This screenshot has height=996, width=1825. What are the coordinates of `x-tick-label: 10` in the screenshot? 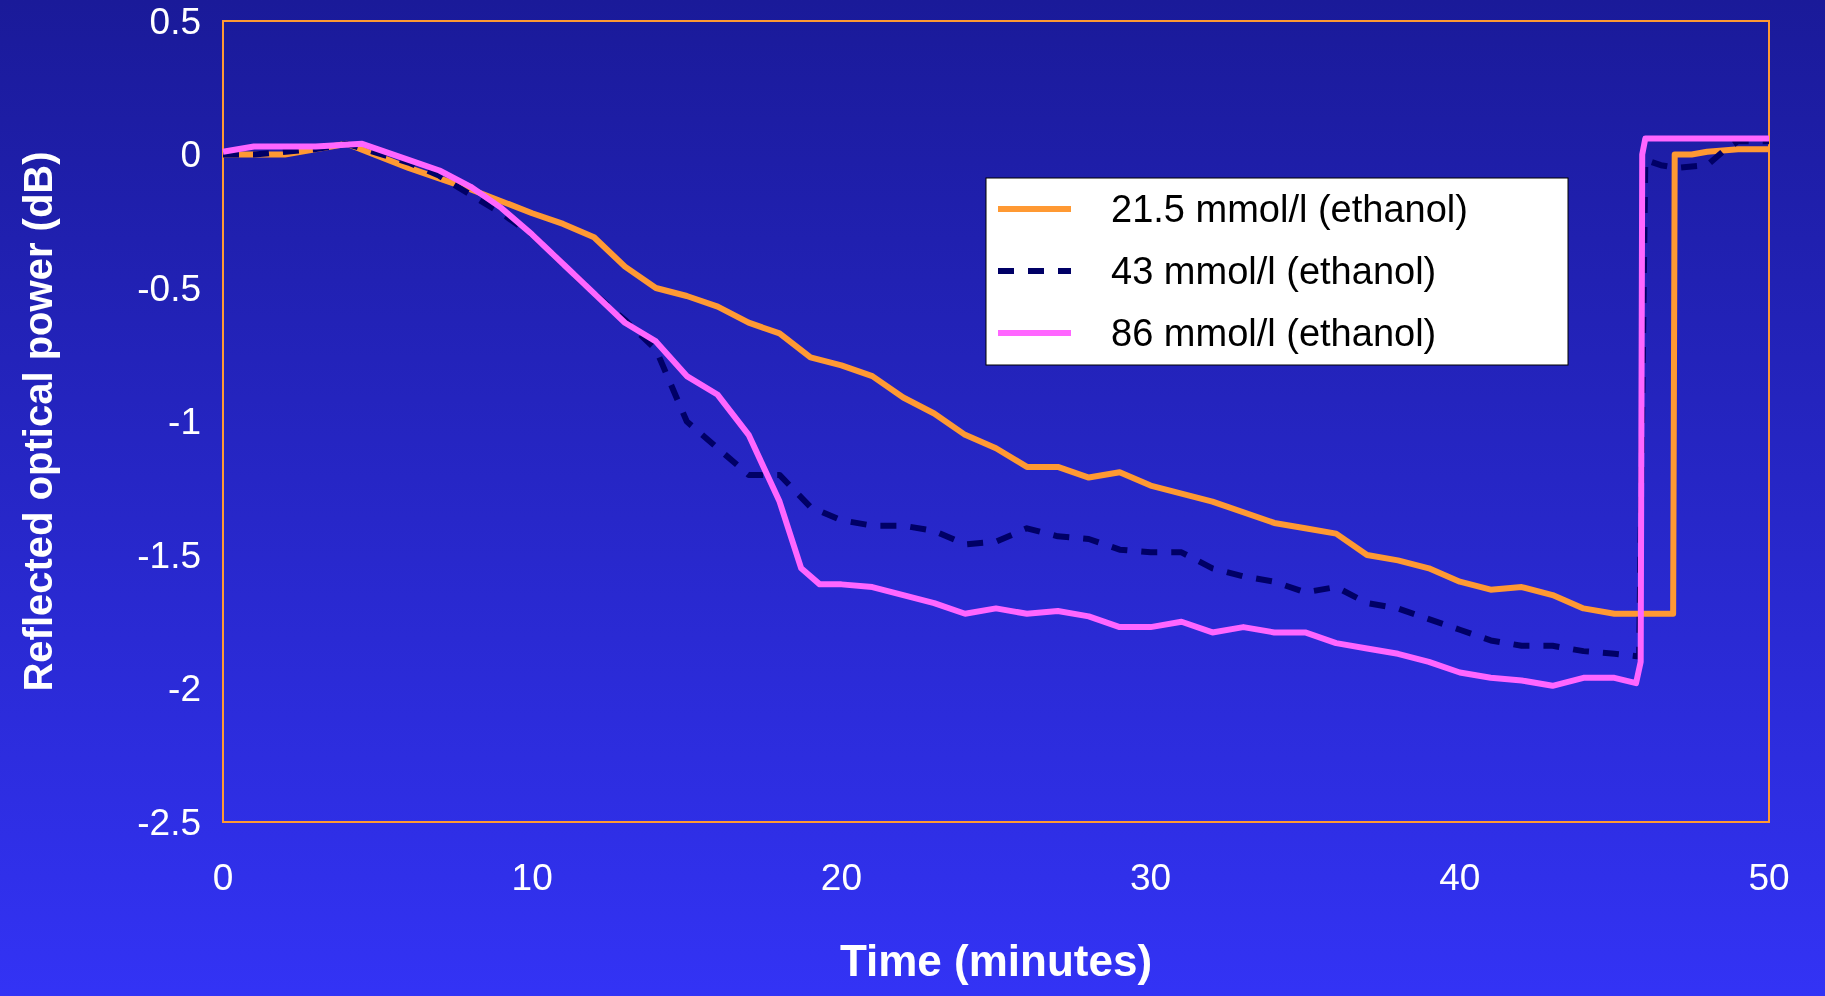 It's located at (532, 877).